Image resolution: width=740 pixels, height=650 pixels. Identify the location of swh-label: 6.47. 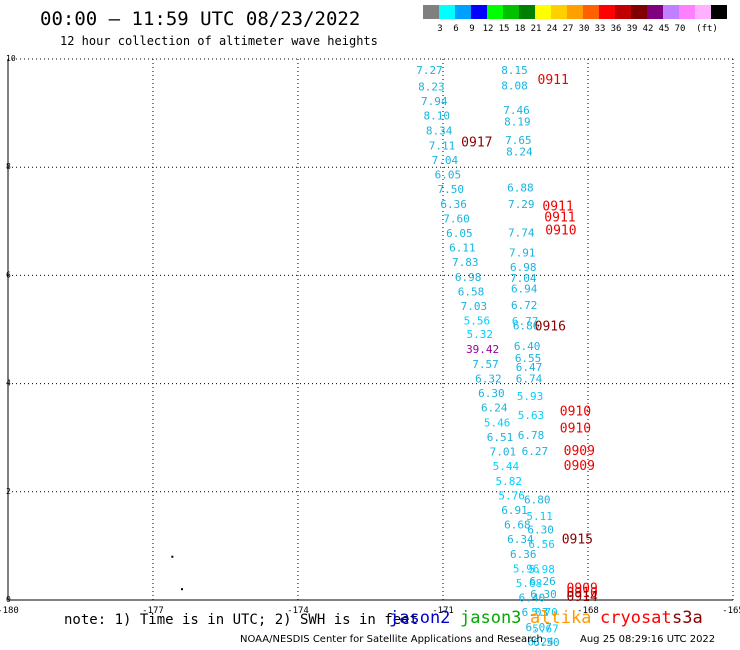
(529, 367).